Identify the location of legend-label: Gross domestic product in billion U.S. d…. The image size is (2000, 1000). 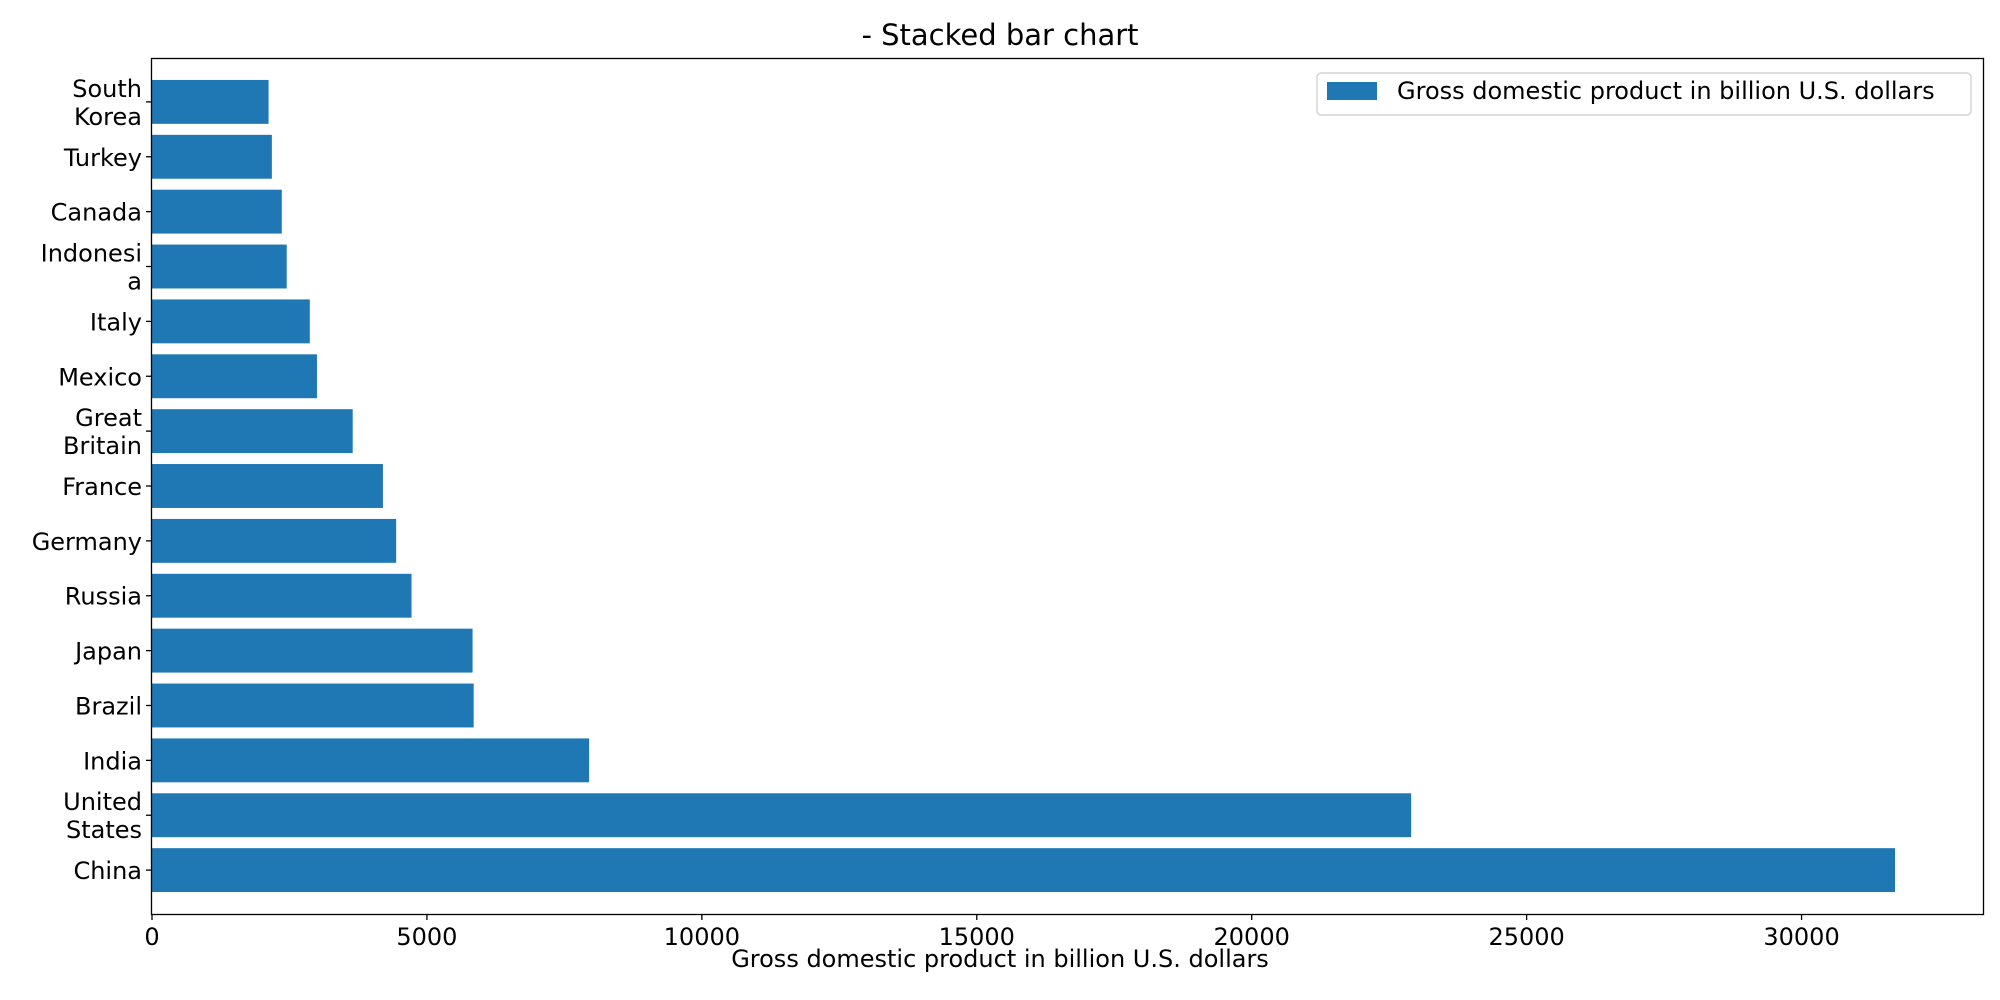
(1666, 91).